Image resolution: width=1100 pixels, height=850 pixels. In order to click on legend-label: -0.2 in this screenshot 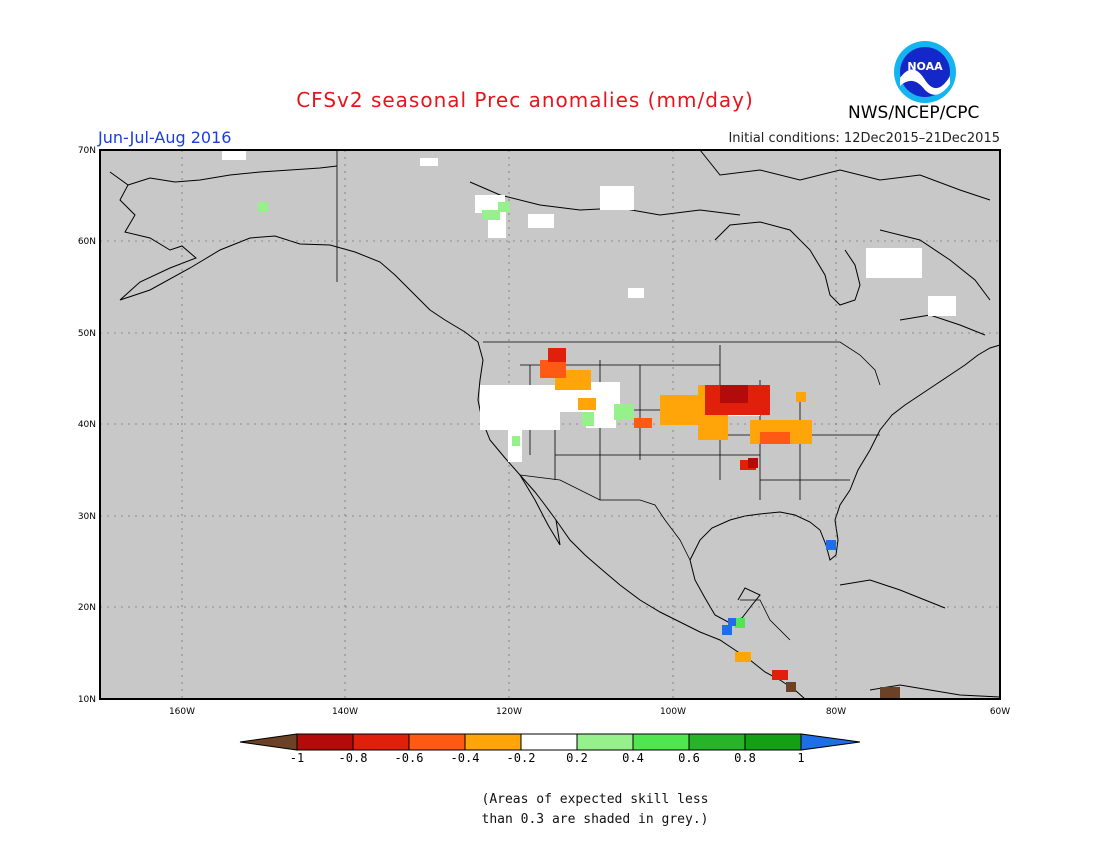, I will do `click(521, 758)`.